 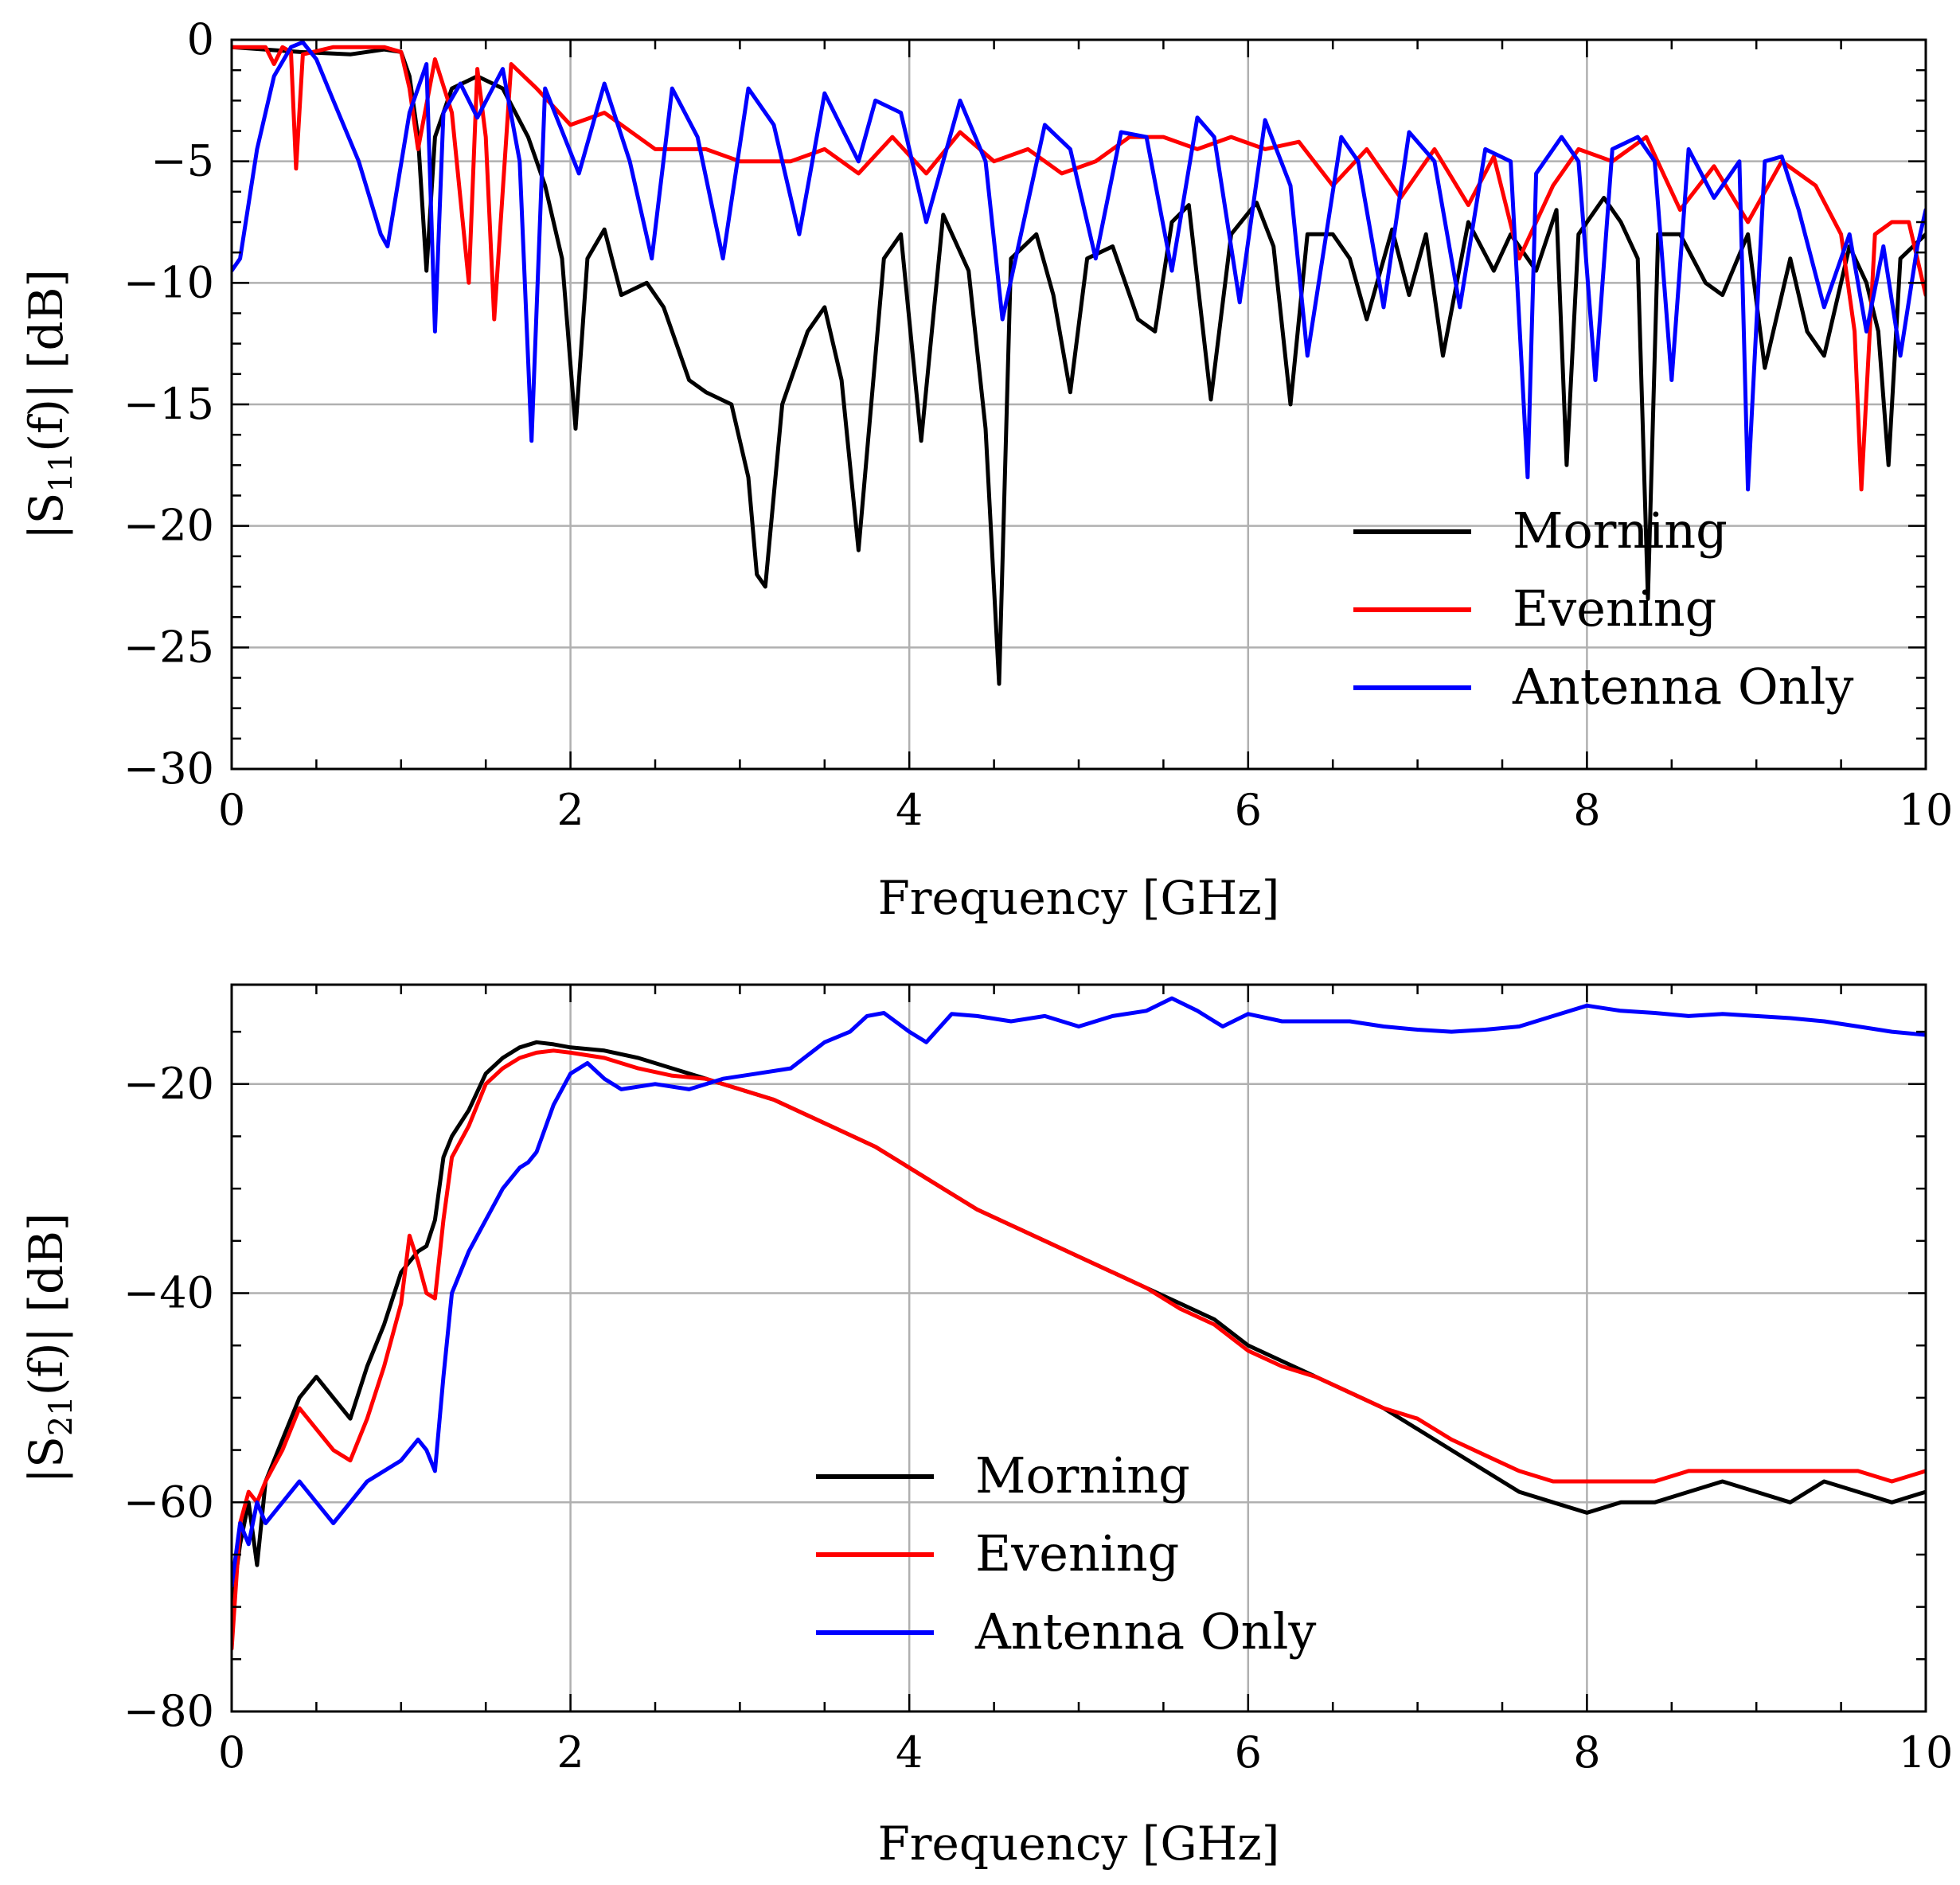 What do you see at coordinates (201, 39) in the screenshot?
I see `y-tick-label: 0` at bounding box center [201, 39].